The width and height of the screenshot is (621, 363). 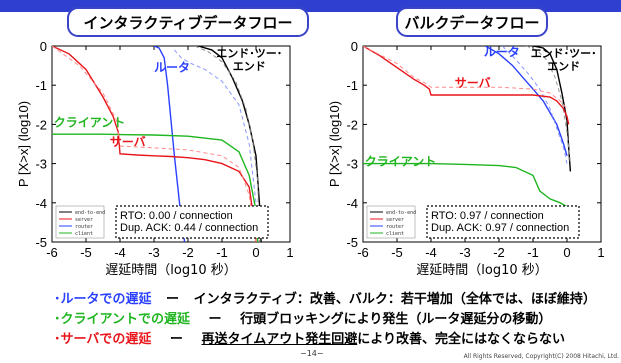 What do you see at coordinates (103, 299) in the screenshot?
I see `bullet-router-prefix: ･ルータでの遅延` at bounding box center [103, 299].